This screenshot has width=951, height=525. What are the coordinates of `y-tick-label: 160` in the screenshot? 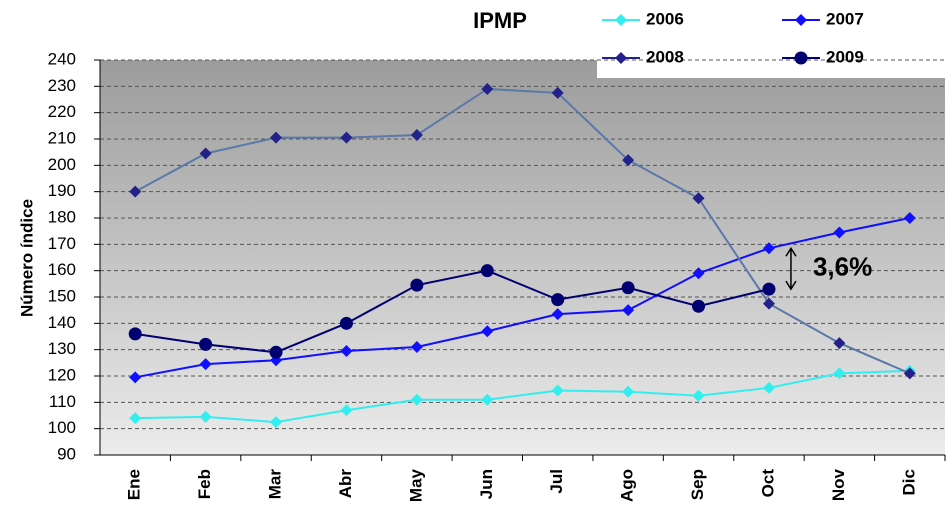 It's located at (62, 269).